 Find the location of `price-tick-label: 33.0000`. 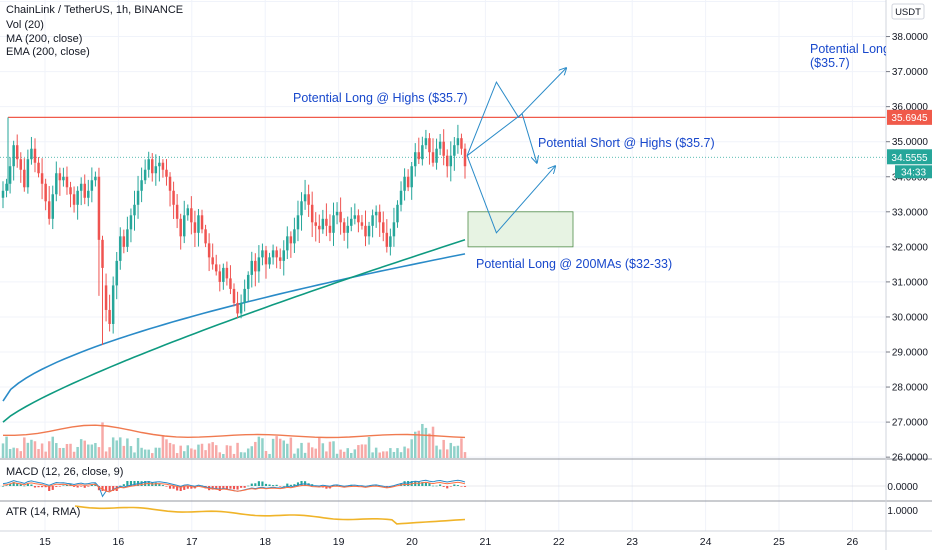

price-tick-label: 33.0000 is located at coordinates (910, 212).